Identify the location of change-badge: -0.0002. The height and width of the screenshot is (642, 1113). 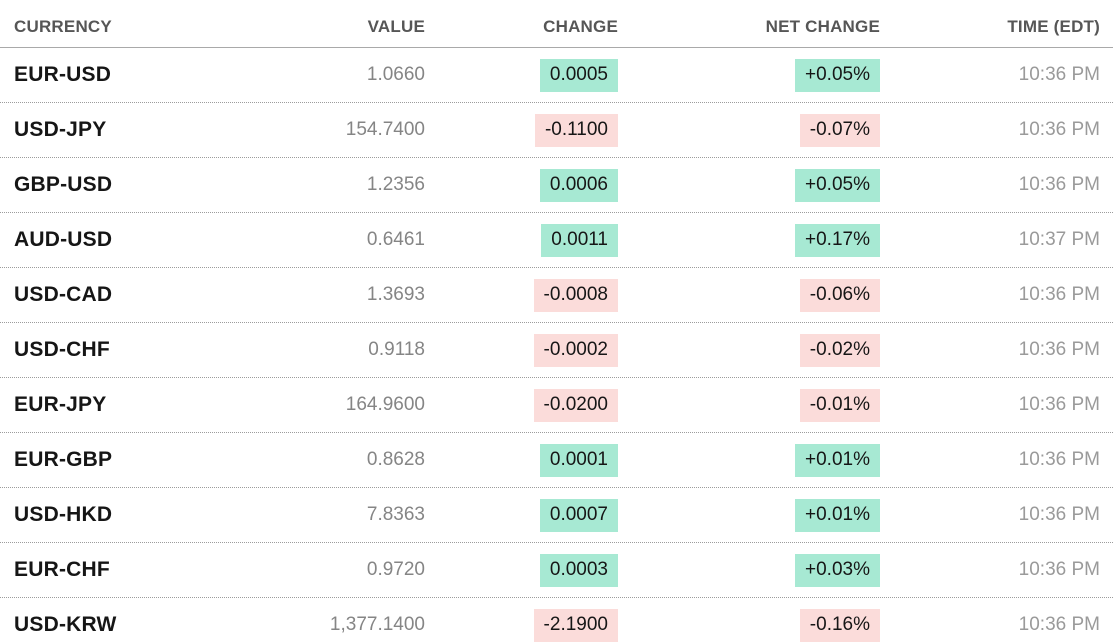
(575, 350).